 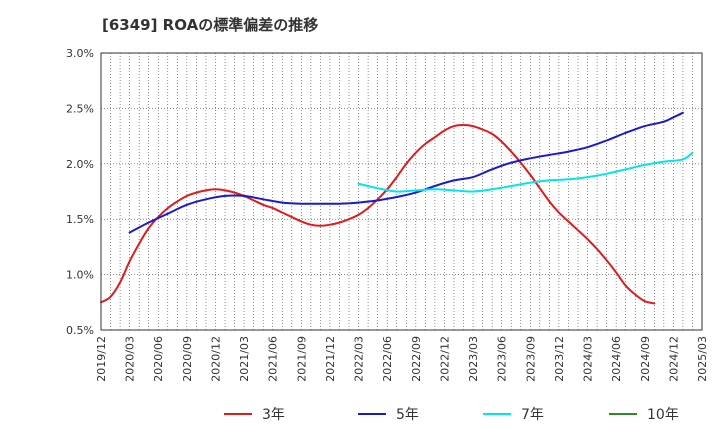 I want to click on chart-title: [6349] ROAの標準偏差の推移, so click(x=210, y=25).